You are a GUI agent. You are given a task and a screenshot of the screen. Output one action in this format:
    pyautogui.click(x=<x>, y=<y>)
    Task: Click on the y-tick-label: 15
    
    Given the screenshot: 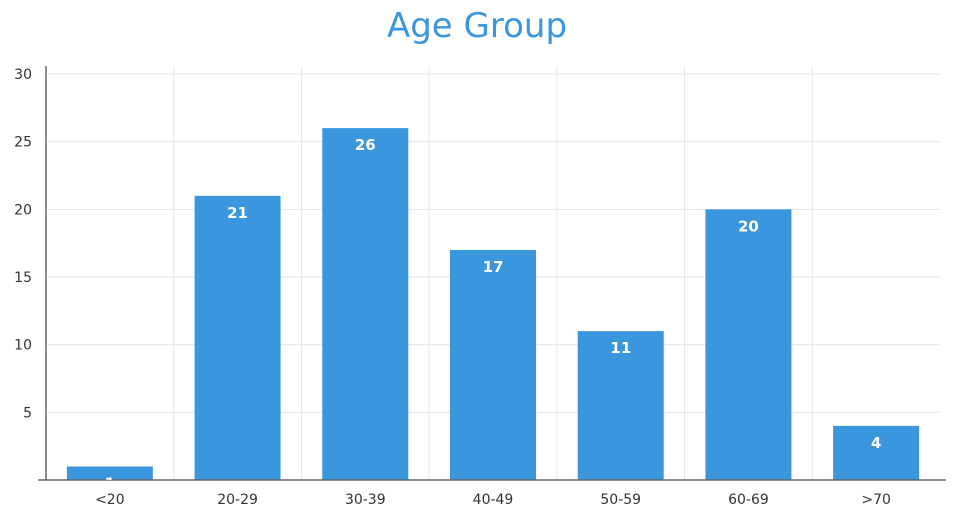 What is the action you would take?
    pyautogui.click(x=23, y=278)
    